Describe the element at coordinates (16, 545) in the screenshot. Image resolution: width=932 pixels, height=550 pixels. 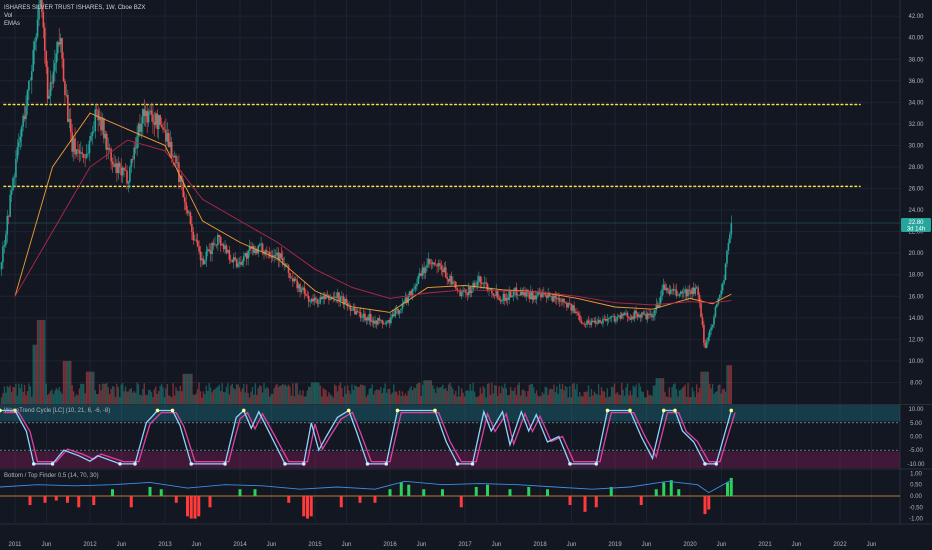
I see `time-axis-label: 2011` at that location.